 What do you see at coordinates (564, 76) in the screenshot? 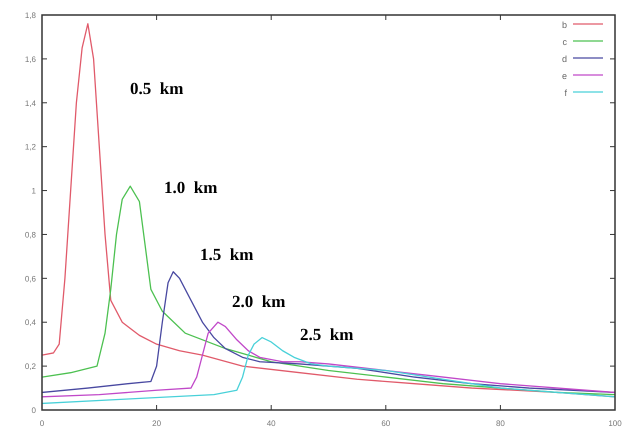
I see `legend-label: e` at bounding box center [564, 76].